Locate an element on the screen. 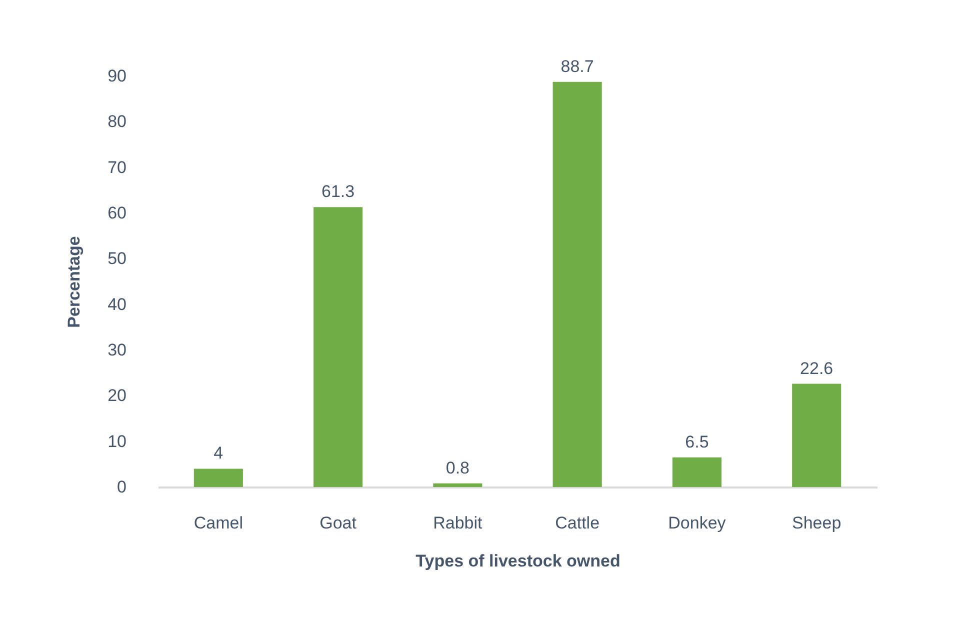  y-tick-label: 80 is located at coordinates (117, 122).